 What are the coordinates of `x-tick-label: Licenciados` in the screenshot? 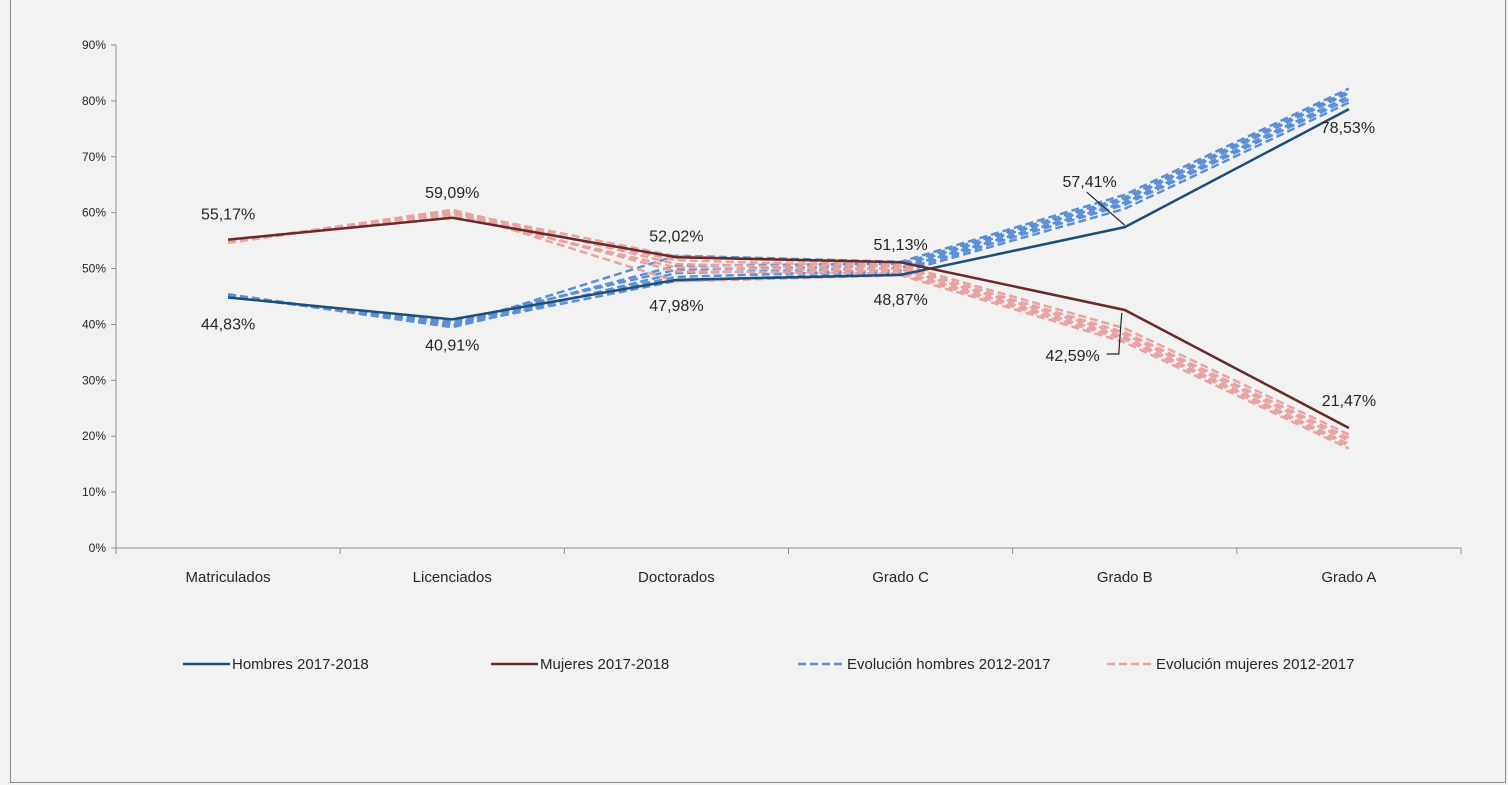 It's located at (452, 577).